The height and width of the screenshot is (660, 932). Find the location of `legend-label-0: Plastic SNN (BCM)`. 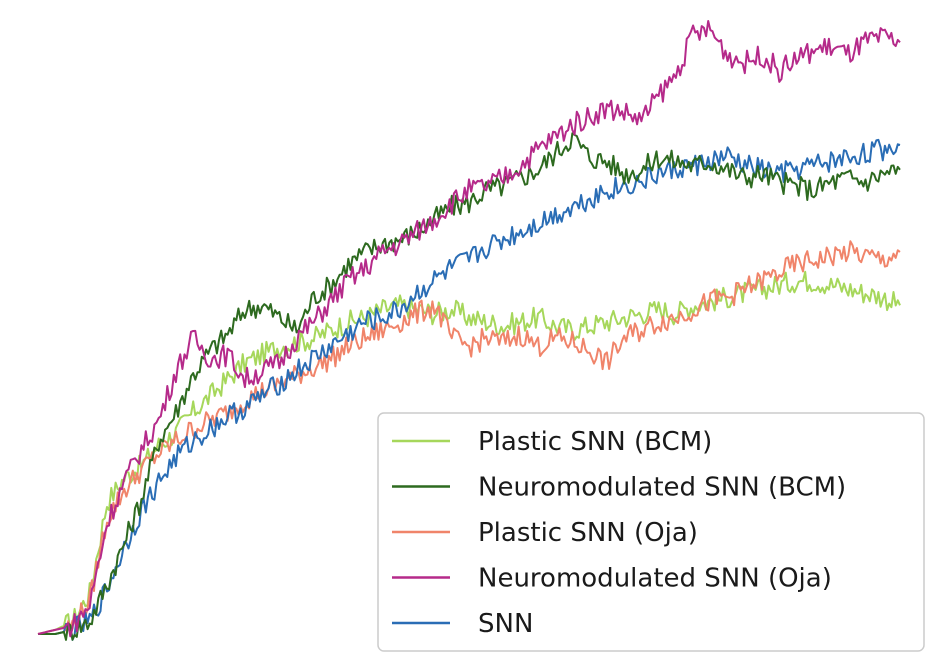

legend-label-0: Plastic SNN (BCM) is located at coordinates (595, 442).